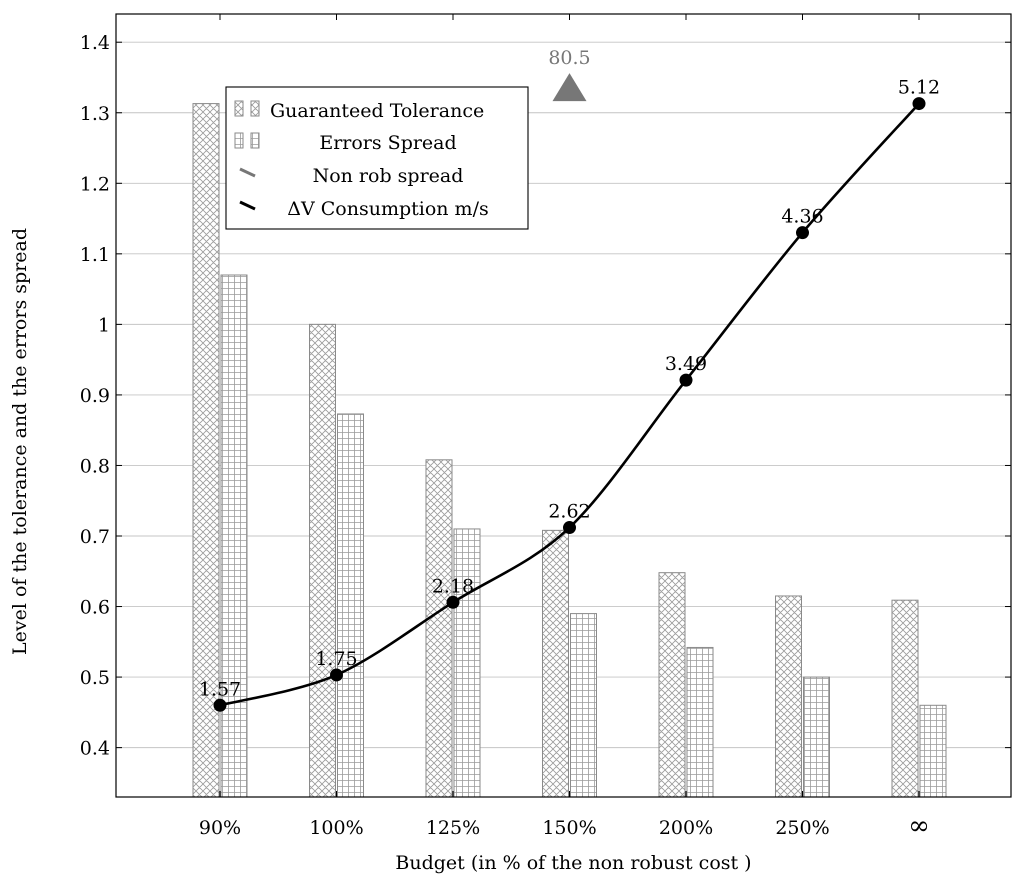 The height and width of the screenshot is (875, 1012). Describe the element at coordinates (95, 678) in the screenshot. I see `y-tick-label: 0.5` at that location.